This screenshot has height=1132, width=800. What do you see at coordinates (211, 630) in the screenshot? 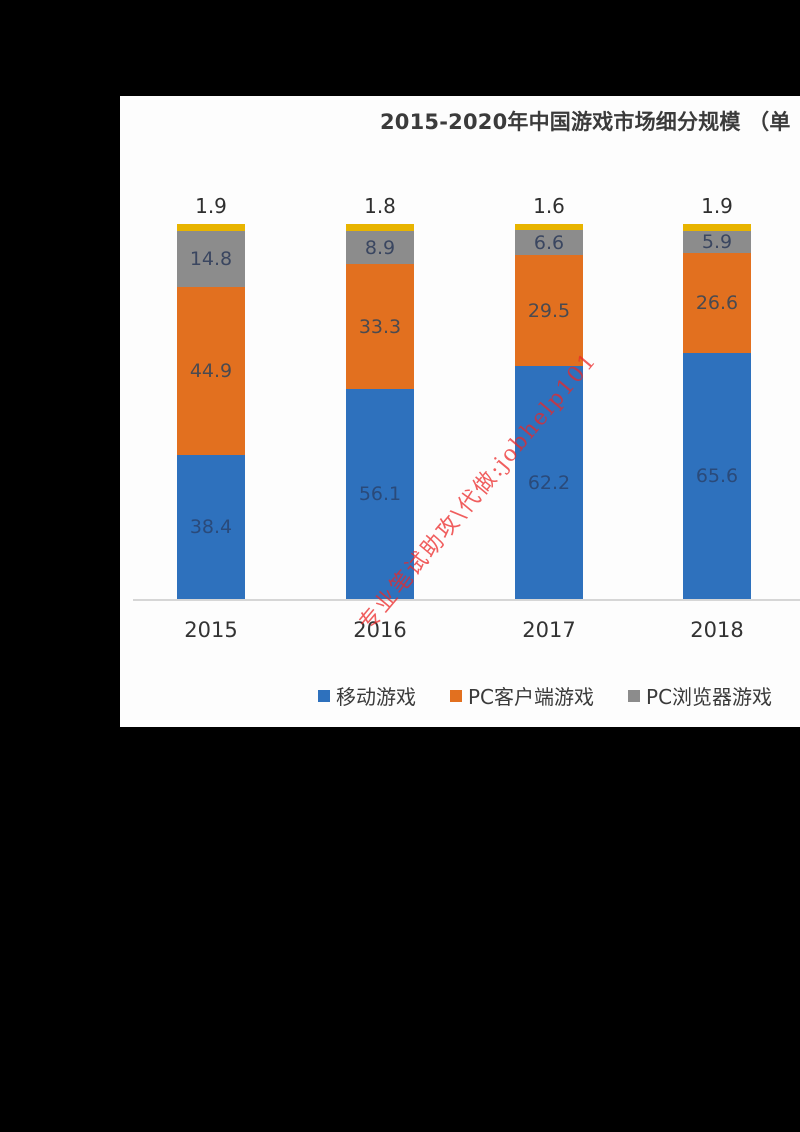
I see `x-tick-label: 2015` at bounding box center [211, 630].